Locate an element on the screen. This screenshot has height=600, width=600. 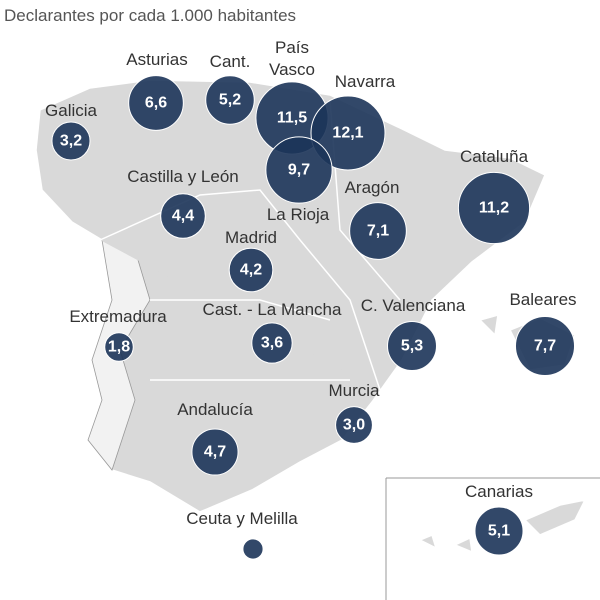
region-label: Cant. is located at coordinates (230, 61).